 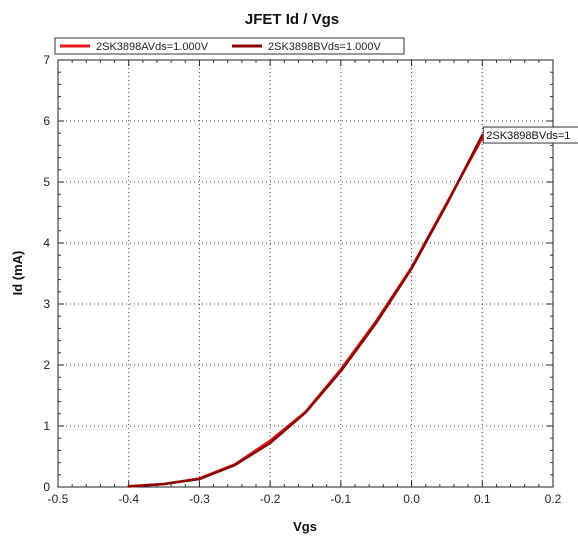 What do you see at coordinates (292, 19) in the screenshot?
I see `chart-title: JFET Id / Vgs` at bounding box center [292, 19].